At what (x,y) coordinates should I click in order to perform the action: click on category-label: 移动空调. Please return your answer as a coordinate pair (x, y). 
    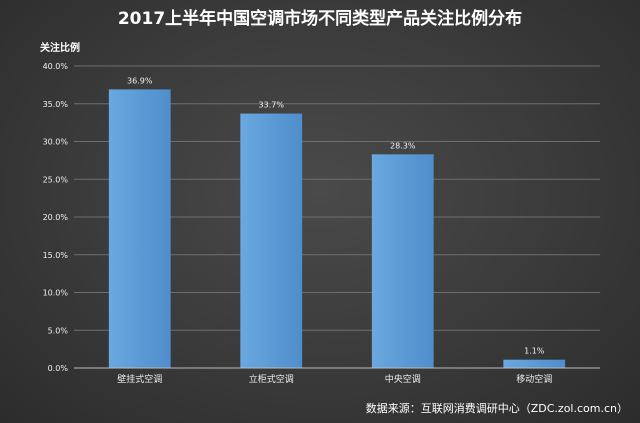
    Looking at the image, I should click on (534, 379).